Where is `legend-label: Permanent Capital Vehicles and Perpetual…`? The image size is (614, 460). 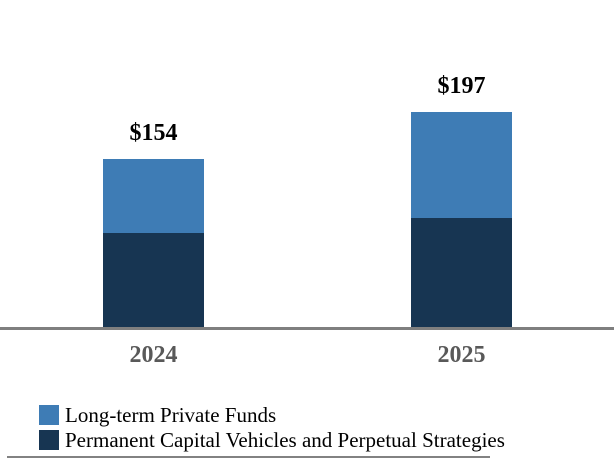 legend-label: Permanent Capital Vehicles and Perpetual… is located at coordinates (285, 440).